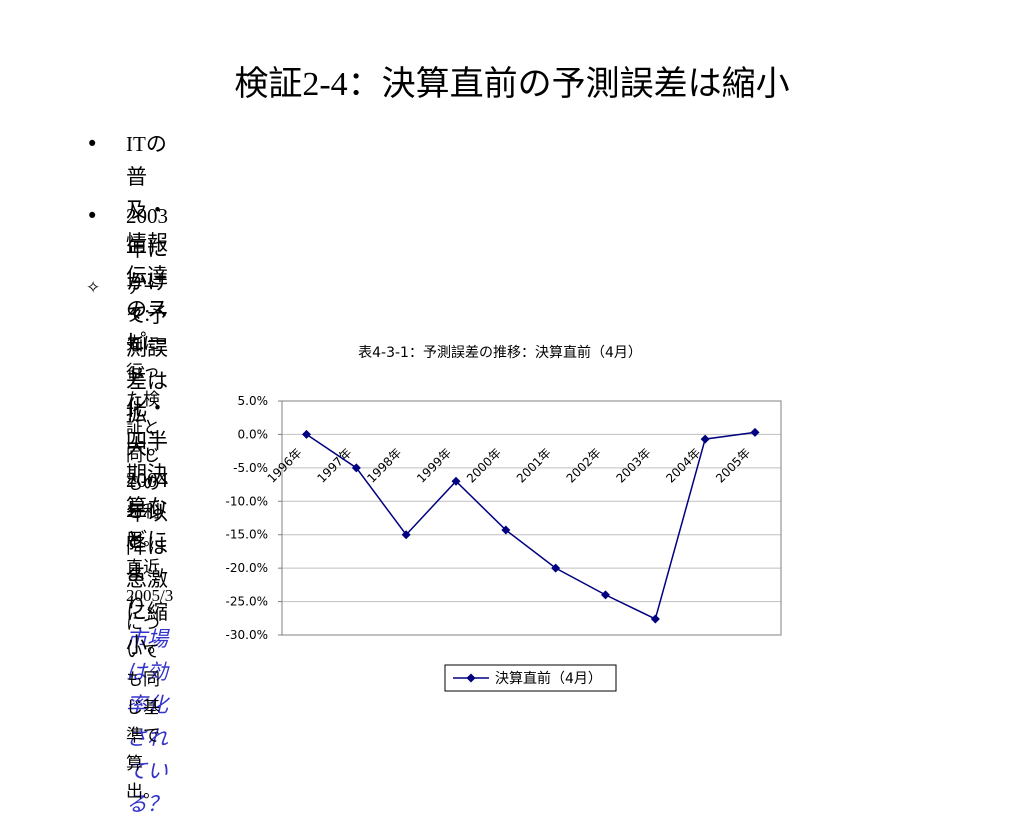 The width and height of the screenshot is (1024, 821). Describe the element at coordinates (534, 466) in the screenshot. I see `x-tick-label: 2001年` at that location.